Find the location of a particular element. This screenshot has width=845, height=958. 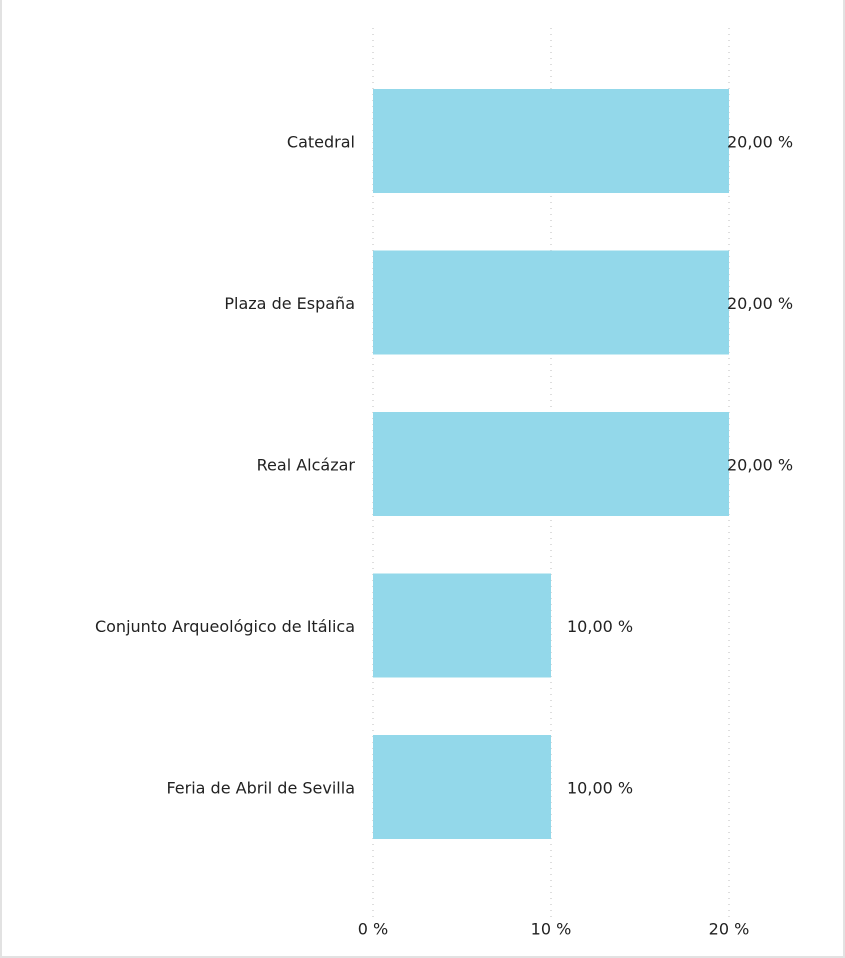

x-tick-label: 0 % is located at coordinates (373, 929).